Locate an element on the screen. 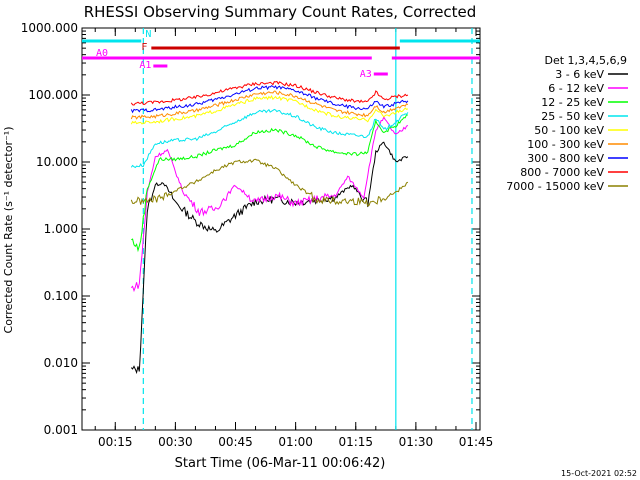 The image size is (640, 480). x-tick-label: 00:45 is located at coordinates (235, 442).